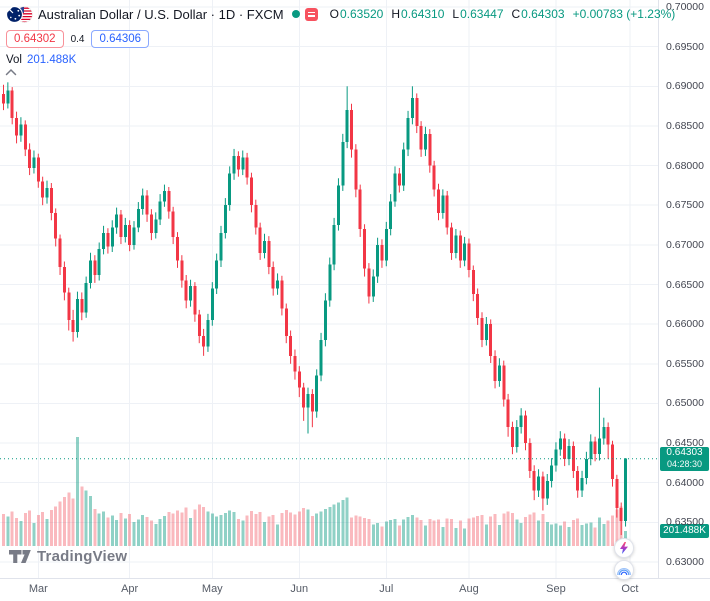 The height and width of the screenshot is (601, 710). I want to click on sell-button: 0.64302, so click(35, 39).